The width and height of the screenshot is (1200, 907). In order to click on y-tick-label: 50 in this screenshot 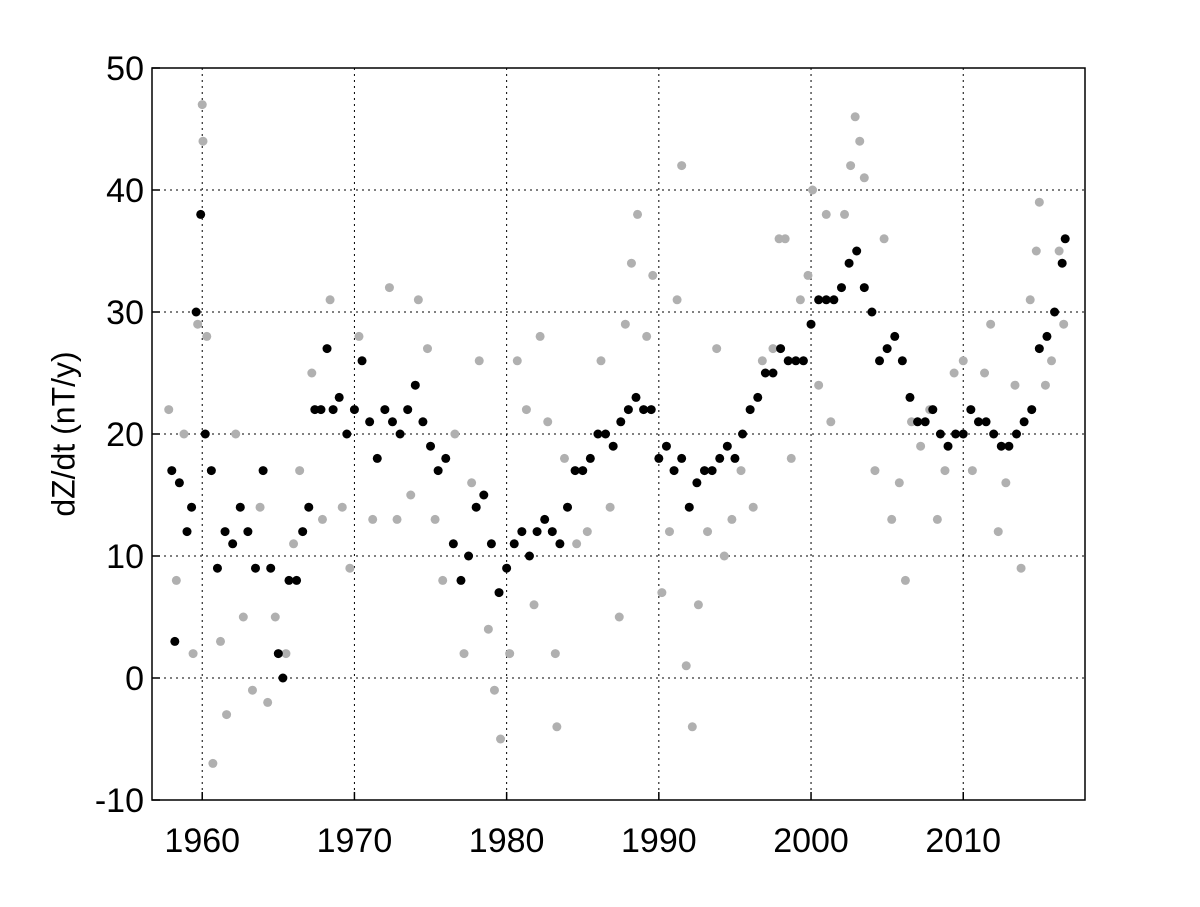, I will do `click(125, 69)`.